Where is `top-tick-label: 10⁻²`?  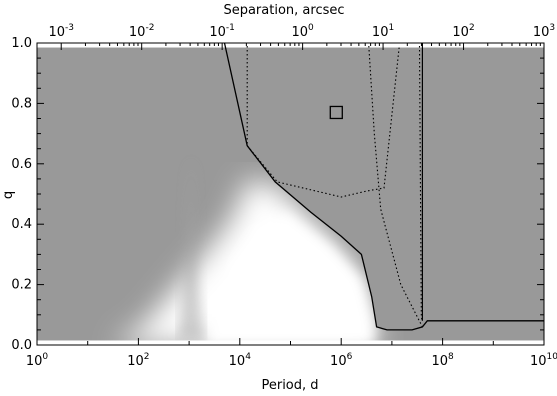 top-tick-label: 10⁻² is located at coordinates (142, 31).